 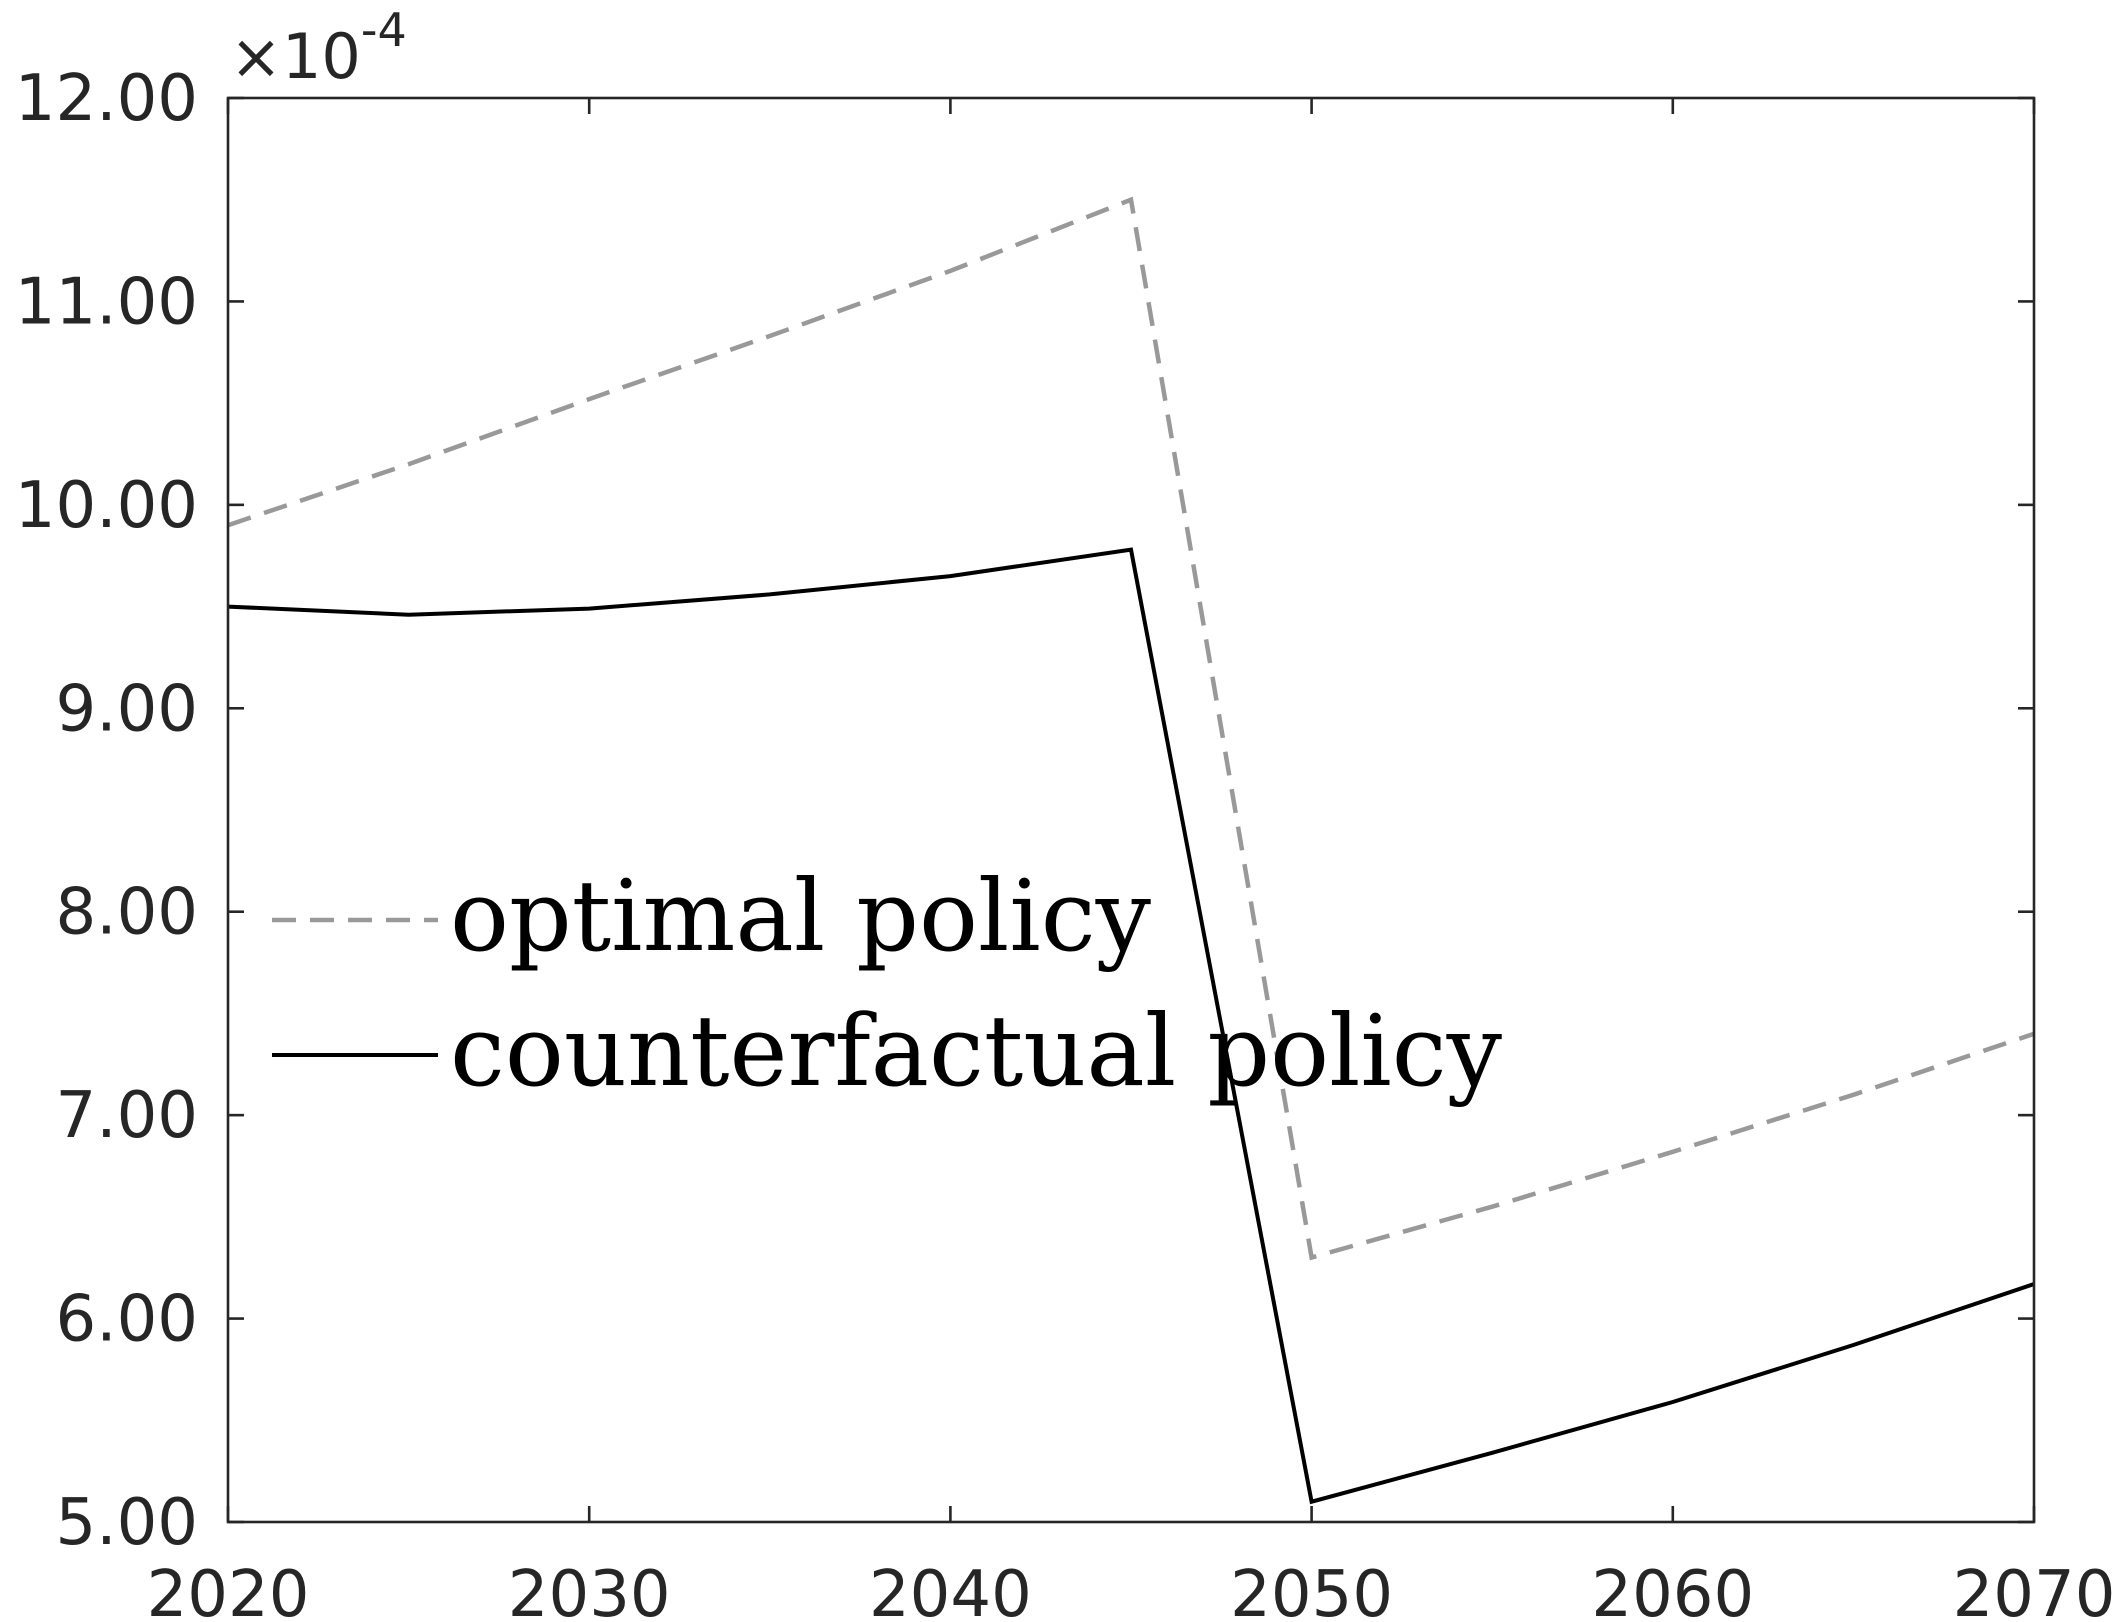 I want to click on y-tick-label: 11.00, so click(x=106, y=302).